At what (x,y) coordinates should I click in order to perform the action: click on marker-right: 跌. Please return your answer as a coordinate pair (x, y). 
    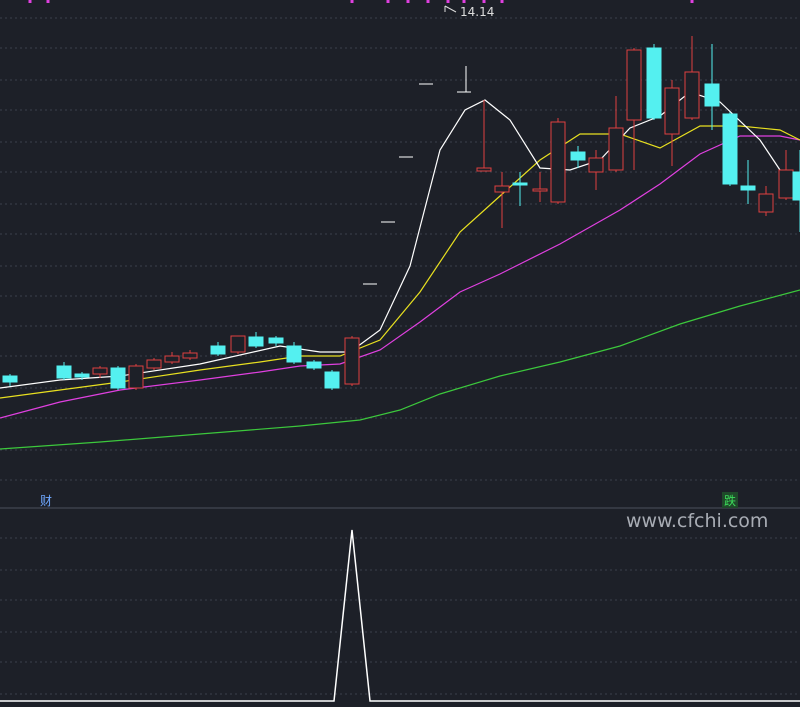
    Looking at the image, I should click on (730, 500).